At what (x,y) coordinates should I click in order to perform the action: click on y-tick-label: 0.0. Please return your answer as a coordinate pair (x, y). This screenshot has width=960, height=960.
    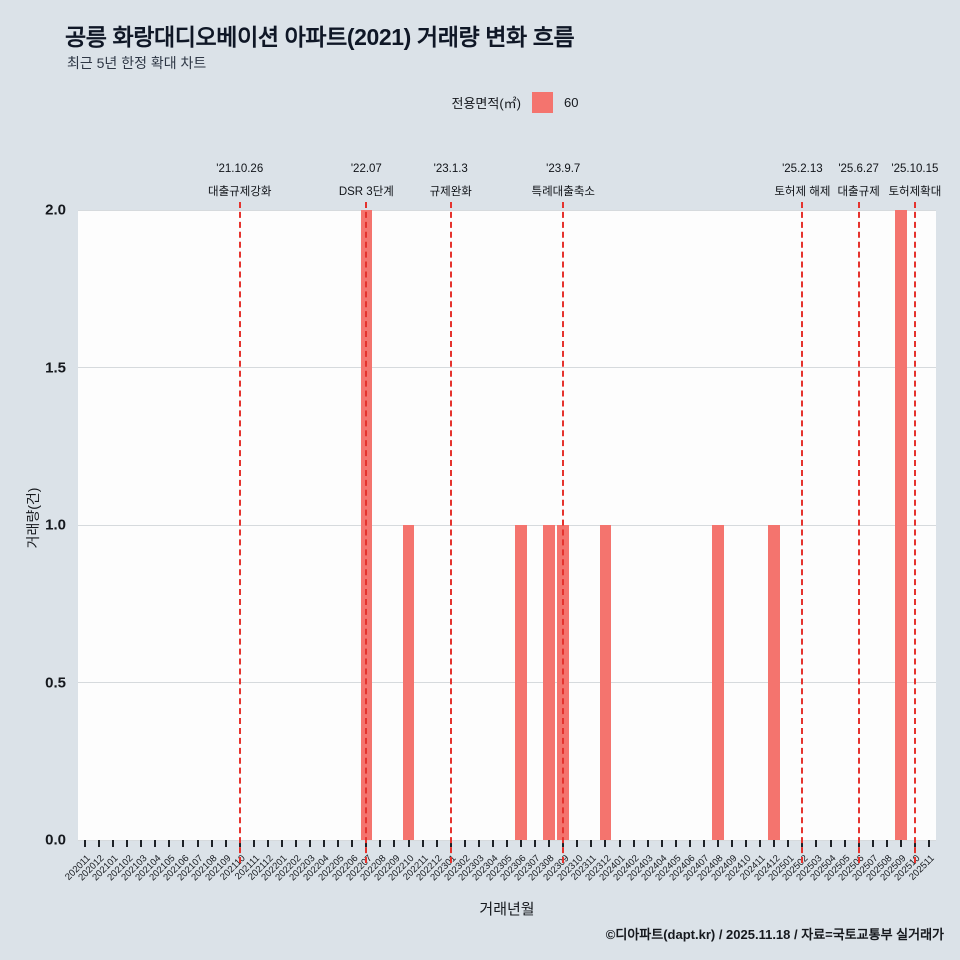
    Looking at the image, I should click on (55, 840).